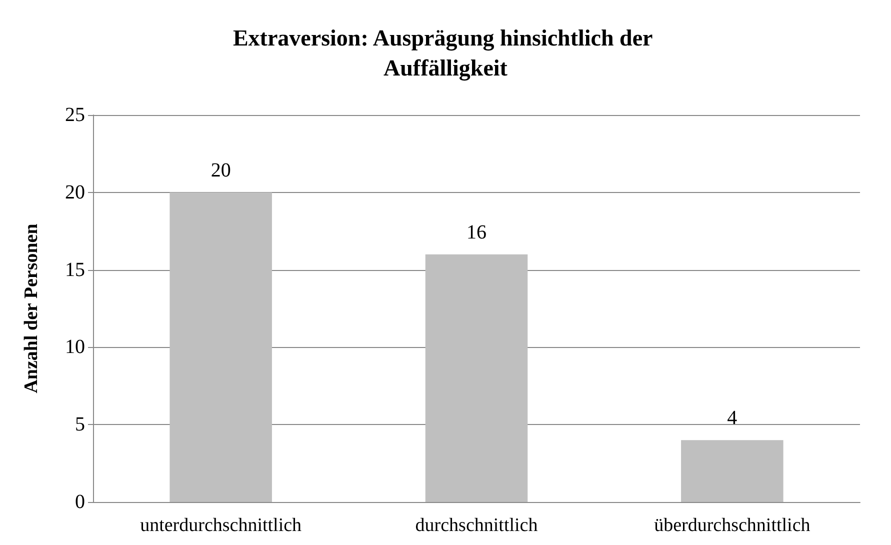  What do you see at coordinates (220, 170) in the screenshot?
I see `data-label: 20` at bounding box center [220, 170].